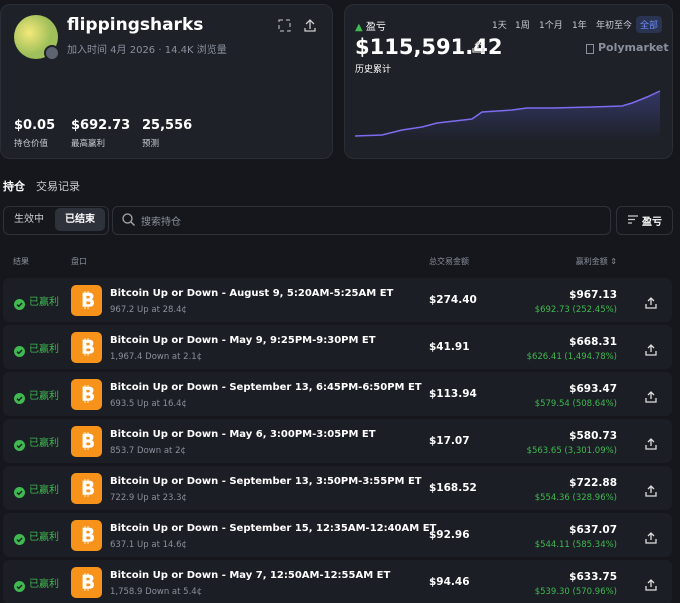 The image size is (680, 603). Describe the element at coordinates (449, 261) in the screenshot. I see `column-header: 总交易金额` at that location.